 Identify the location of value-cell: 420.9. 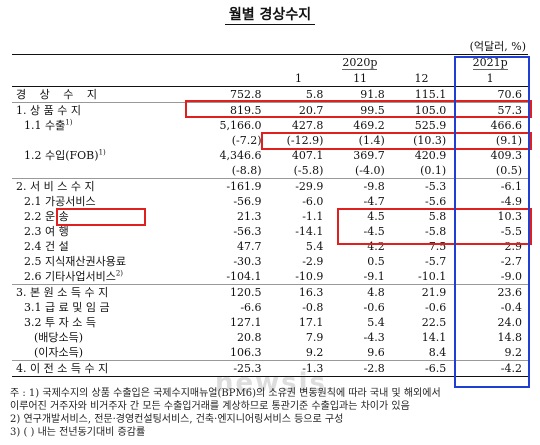
(430, 155).